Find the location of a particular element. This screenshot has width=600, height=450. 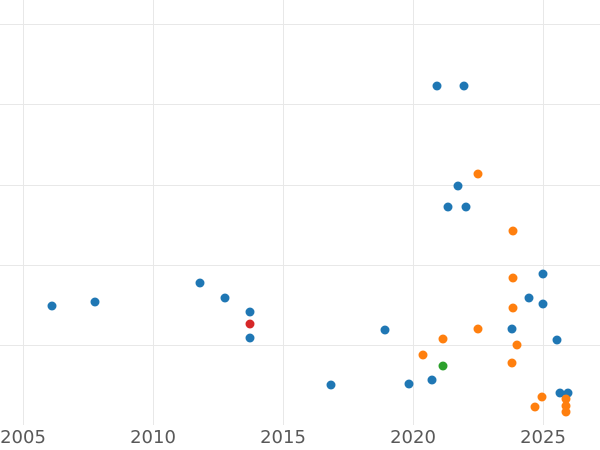

data-point-red is located at coordinates (250, 324).